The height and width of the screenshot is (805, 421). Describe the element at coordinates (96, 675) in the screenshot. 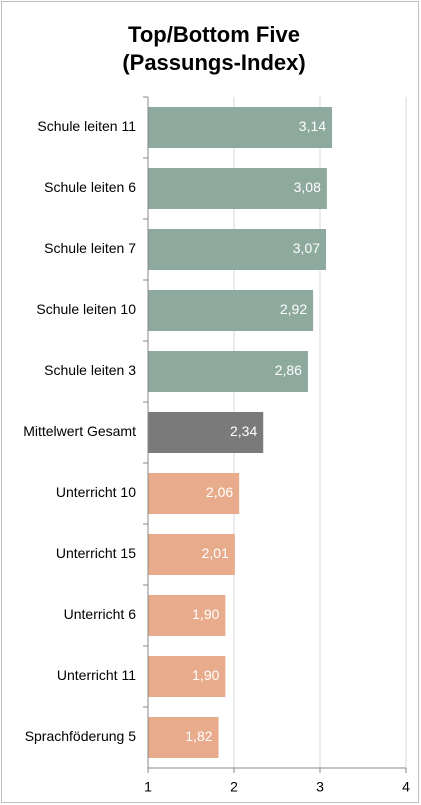

I see `y-tick-label: Unterricht 11` at that location.